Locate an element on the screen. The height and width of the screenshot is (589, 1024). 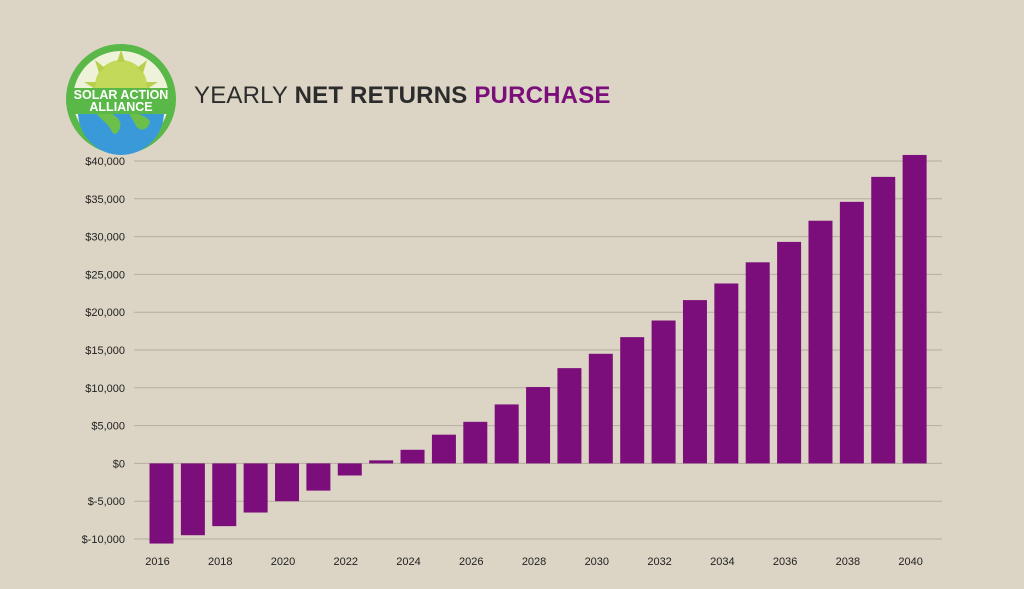
title-yearly: YEARLY is located at coordinates (244, 95).